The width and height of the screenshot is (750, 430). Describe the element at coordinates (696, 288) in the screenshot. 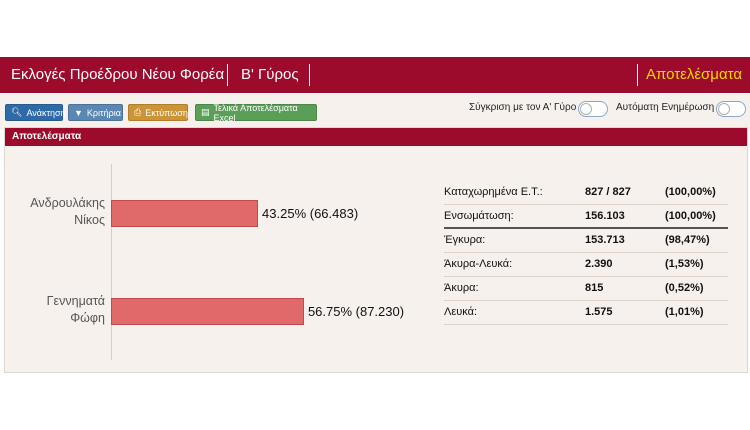

I see `stats-pct: (0,52%)` at that location.